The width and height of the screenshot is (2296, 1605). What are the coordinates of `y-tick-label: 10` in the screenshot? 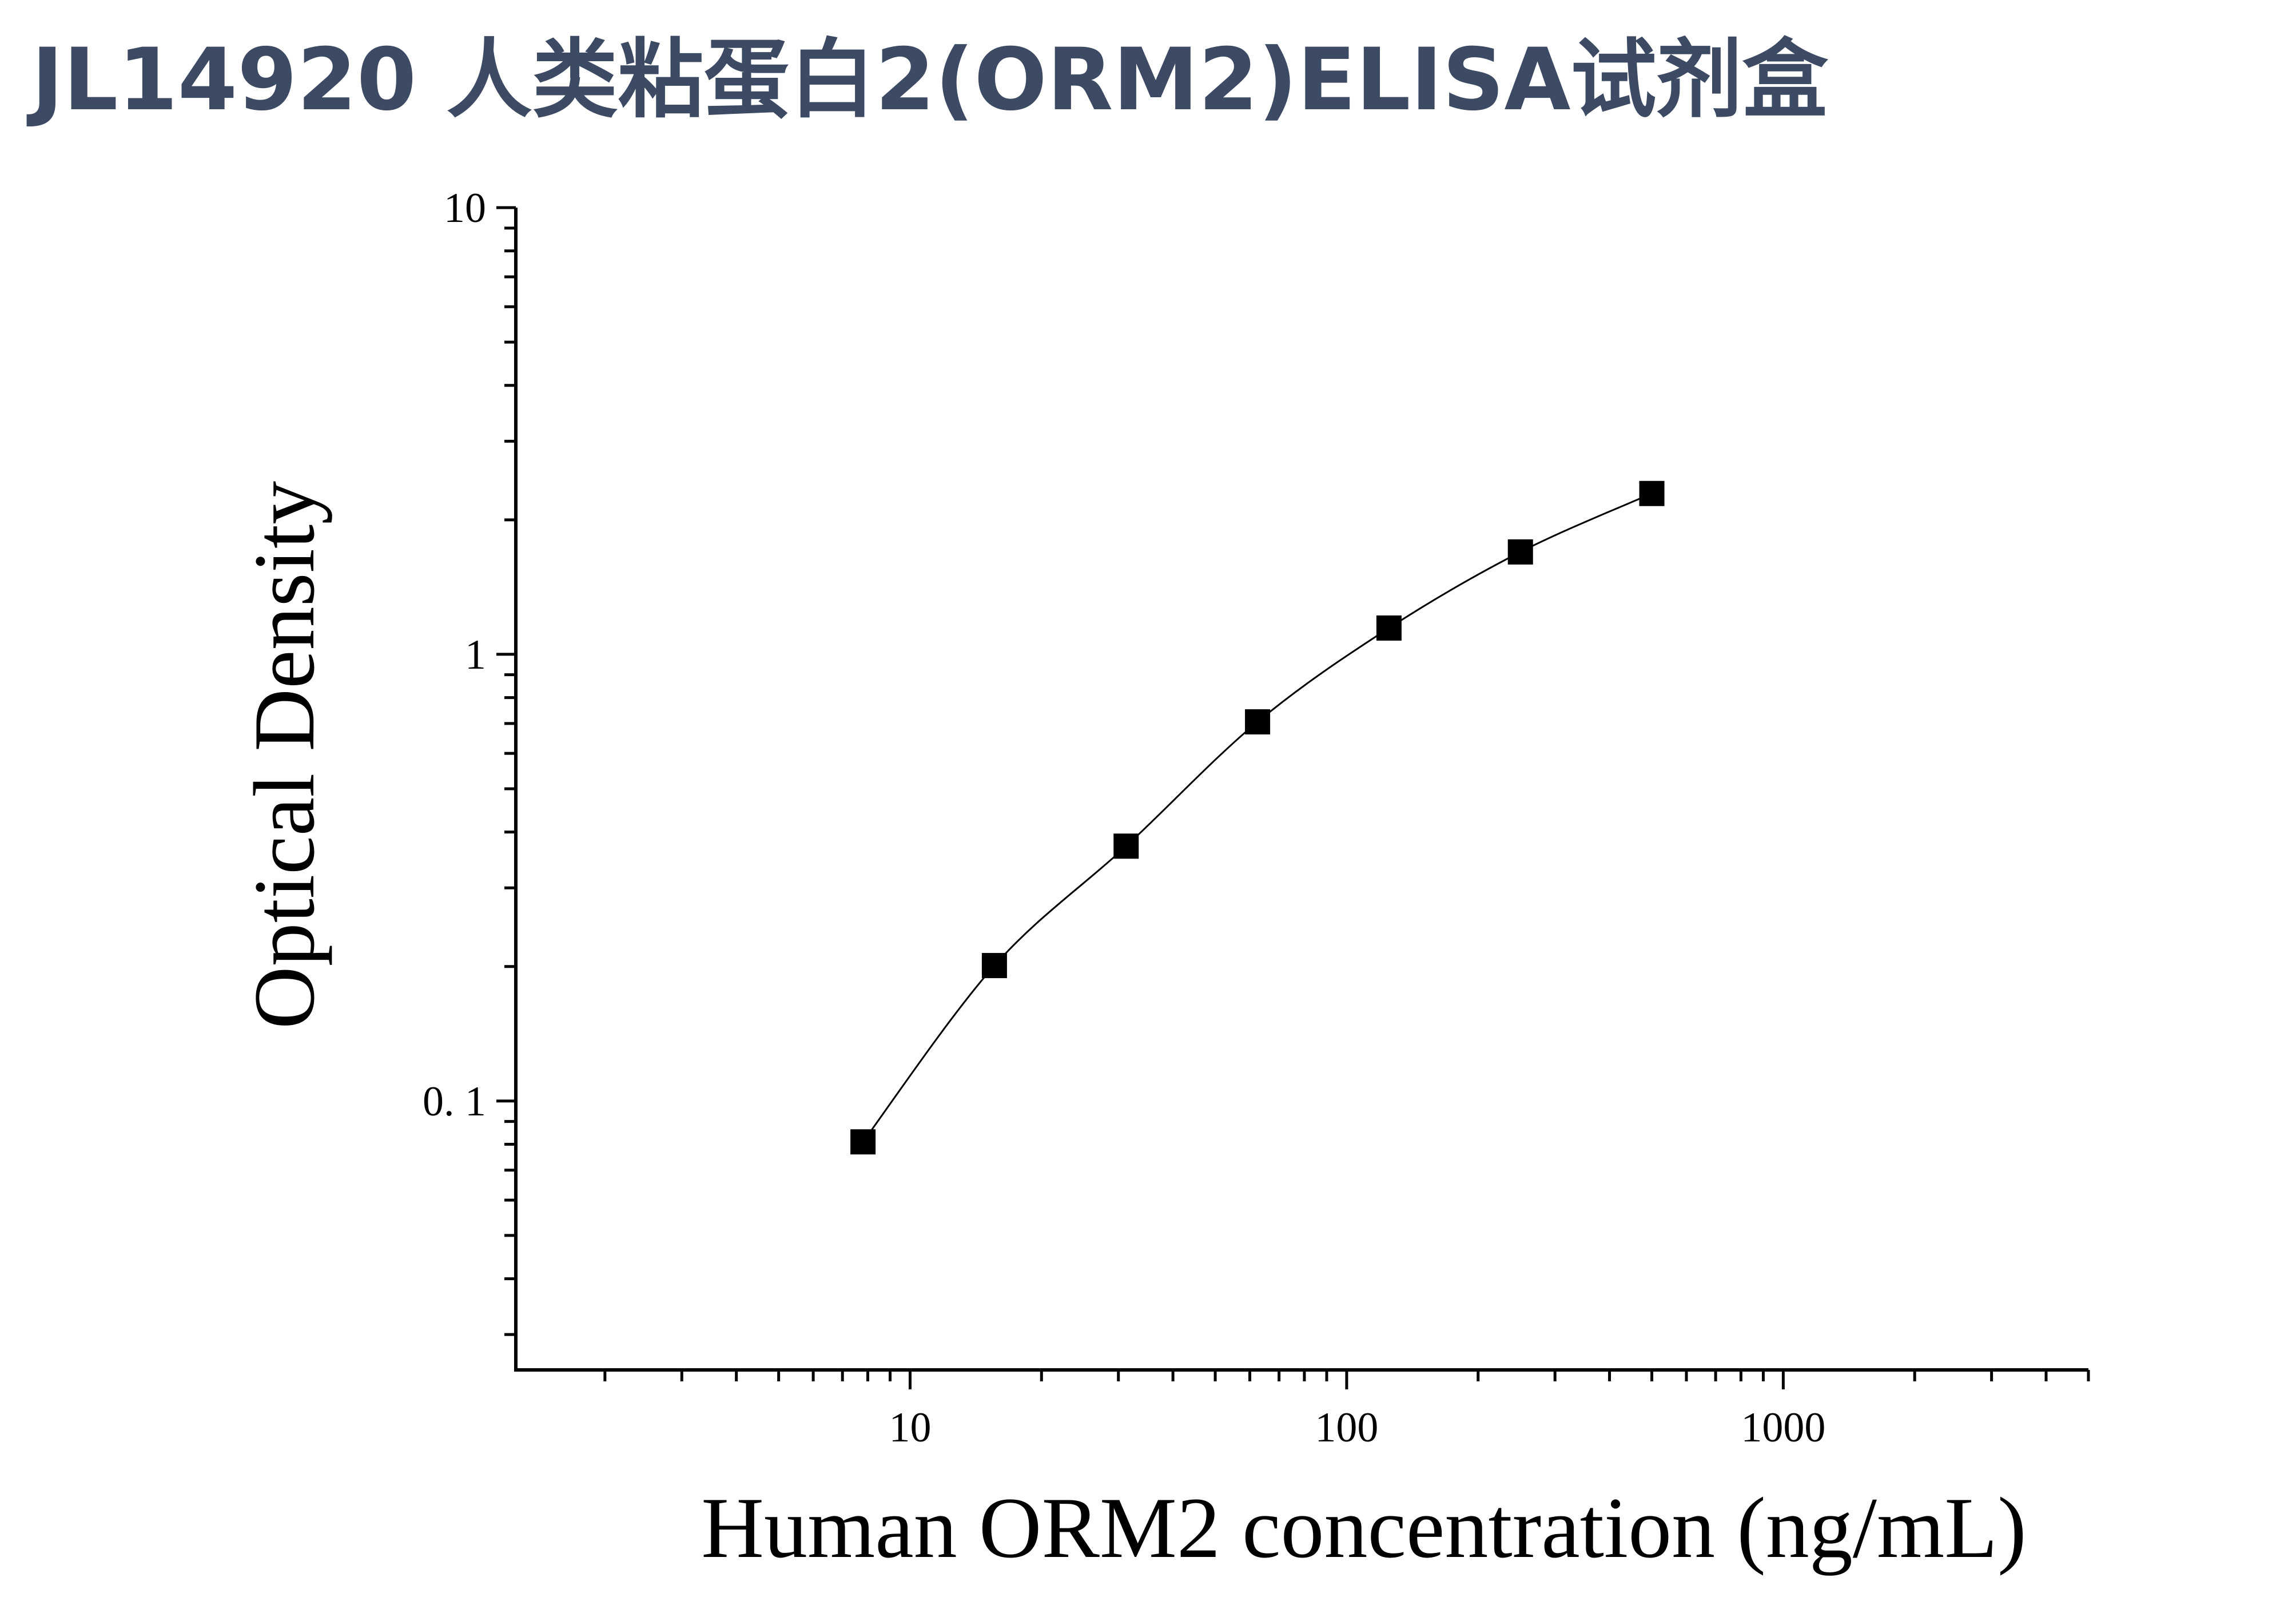 It's located at (465, 208).